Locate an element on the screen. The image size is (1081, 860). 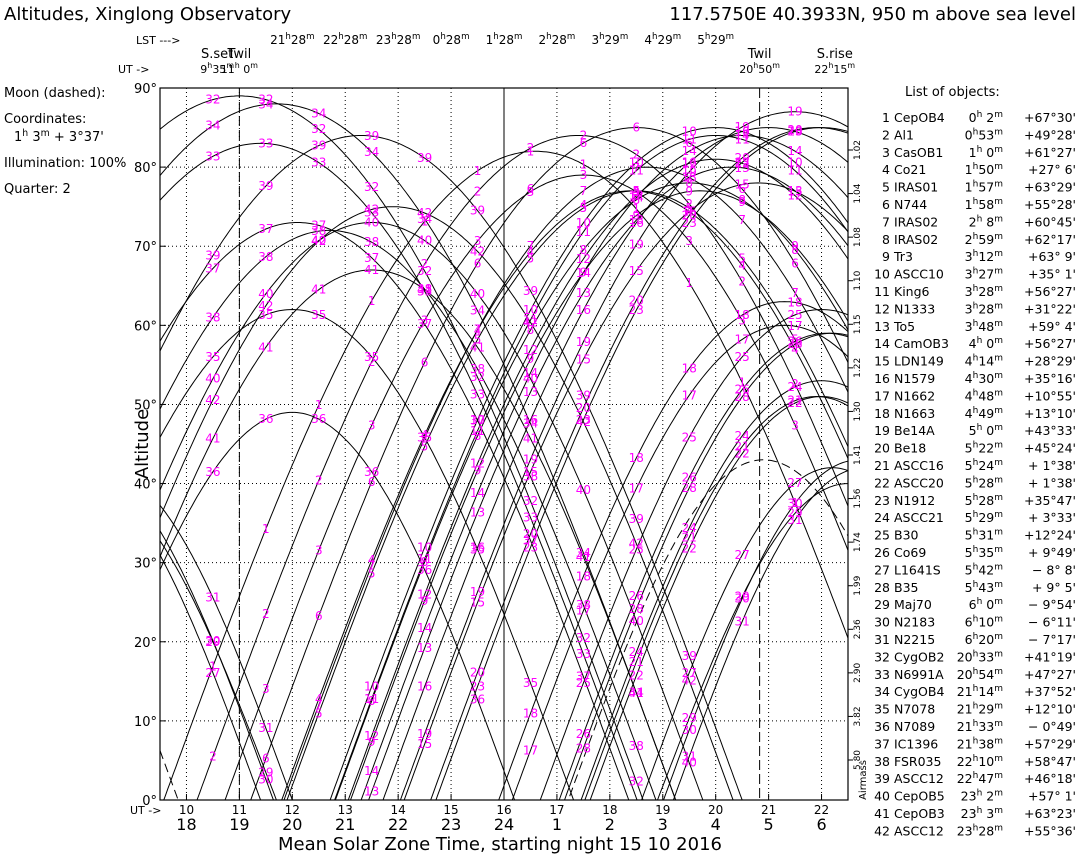
object-ra: 1h58m is located at coordinates (984, 204).